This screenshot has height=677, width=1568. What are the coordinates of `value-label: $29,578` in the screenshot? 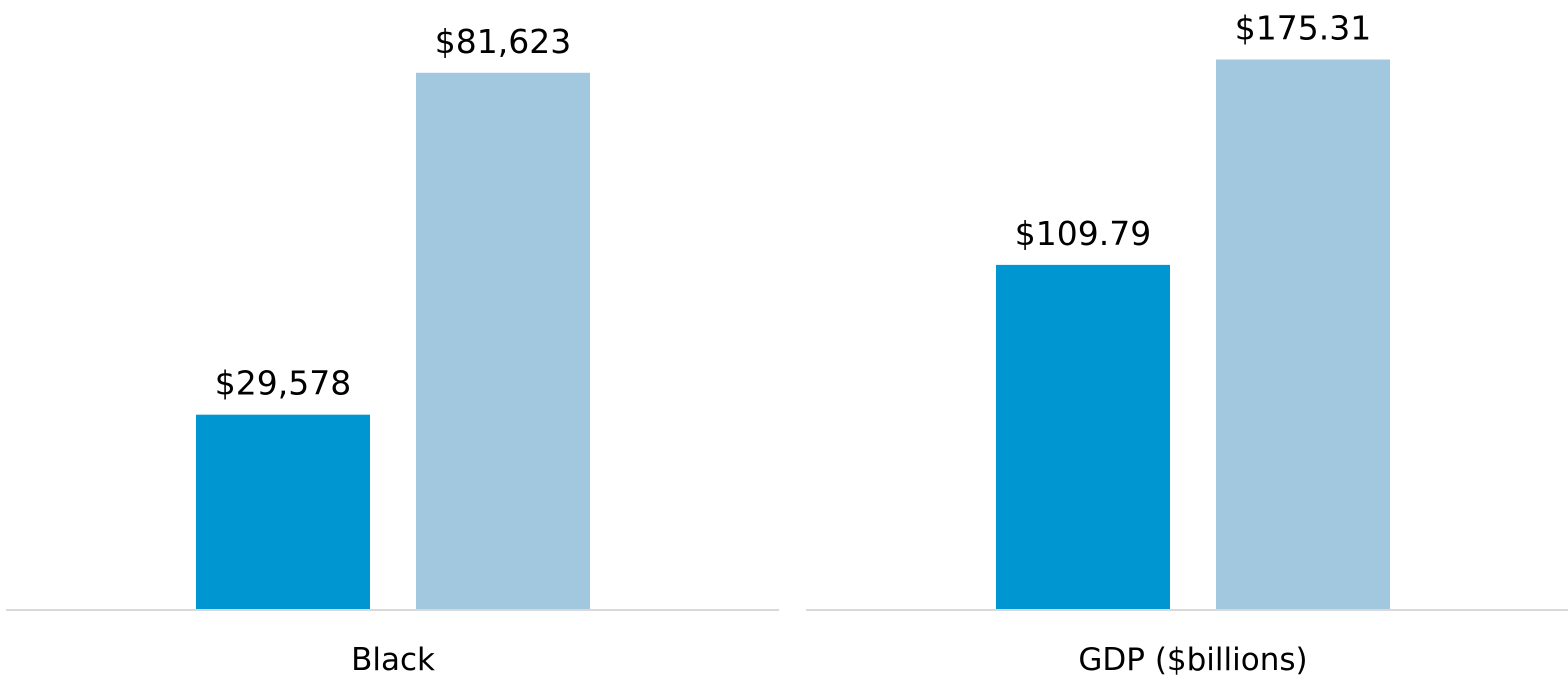 It's located at (283, 383).